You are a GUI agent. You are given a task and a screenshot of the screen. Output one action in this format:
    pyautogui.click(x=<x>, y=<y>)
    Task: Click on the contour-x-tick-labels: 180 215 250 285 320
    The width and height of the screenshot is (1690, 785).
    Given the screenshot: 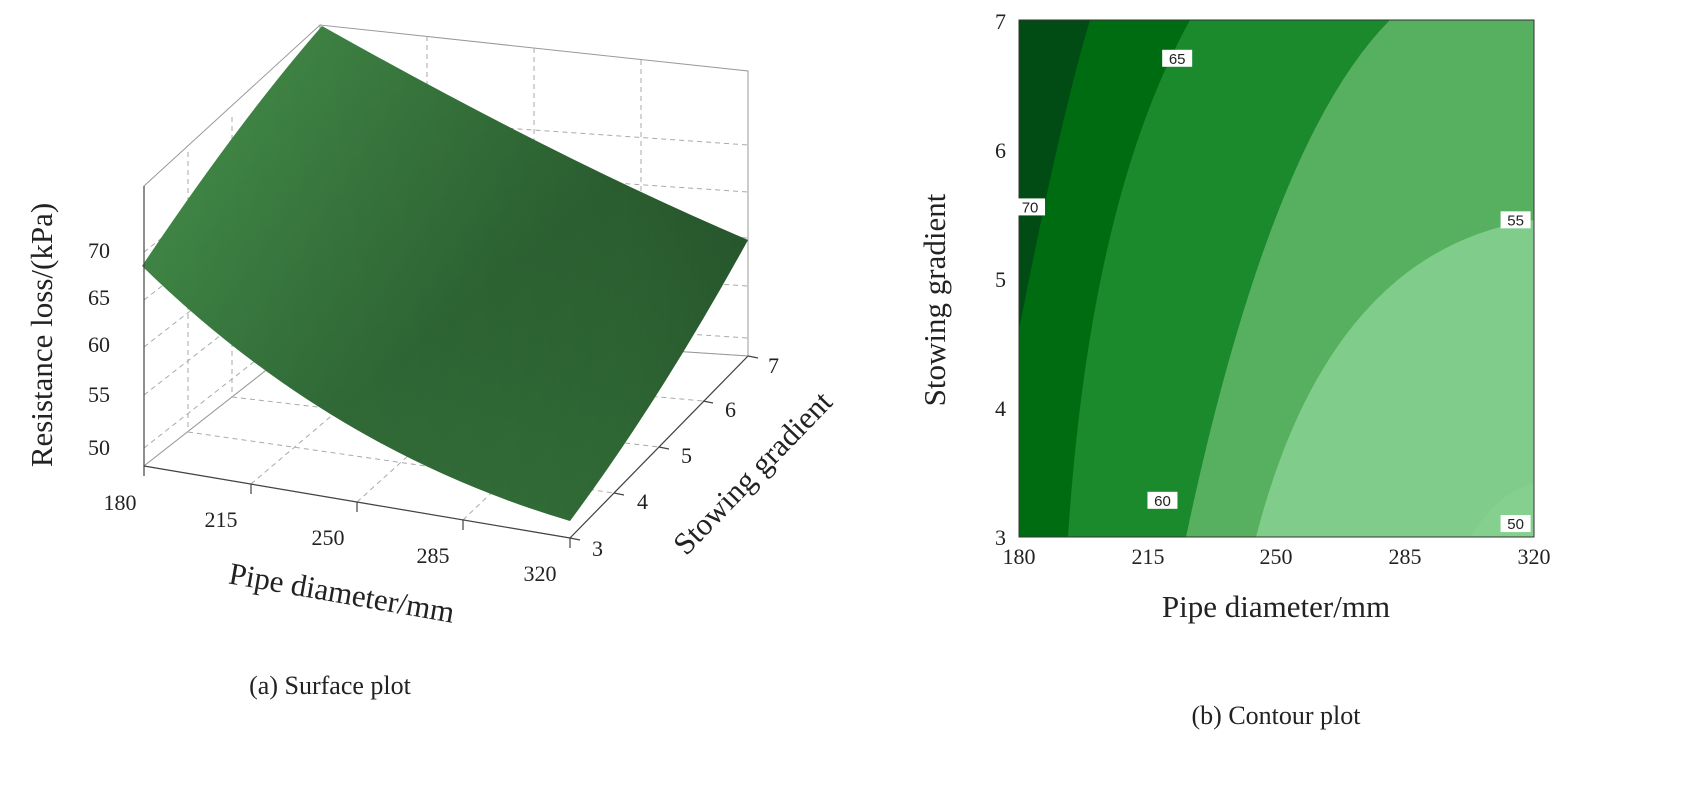 What is the action you would take?
    pyautogui.click(x=1277, y=556)
    